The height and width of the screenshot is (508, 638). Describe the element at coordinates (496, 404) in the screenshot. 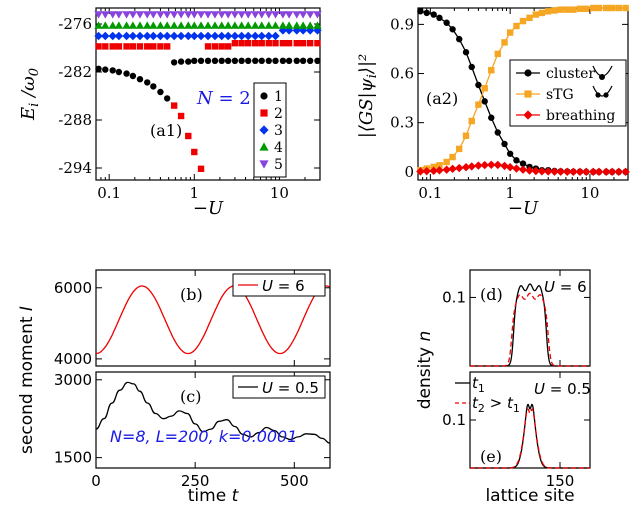

I see `e-legend-label-t2: t2 > t1` at that location.